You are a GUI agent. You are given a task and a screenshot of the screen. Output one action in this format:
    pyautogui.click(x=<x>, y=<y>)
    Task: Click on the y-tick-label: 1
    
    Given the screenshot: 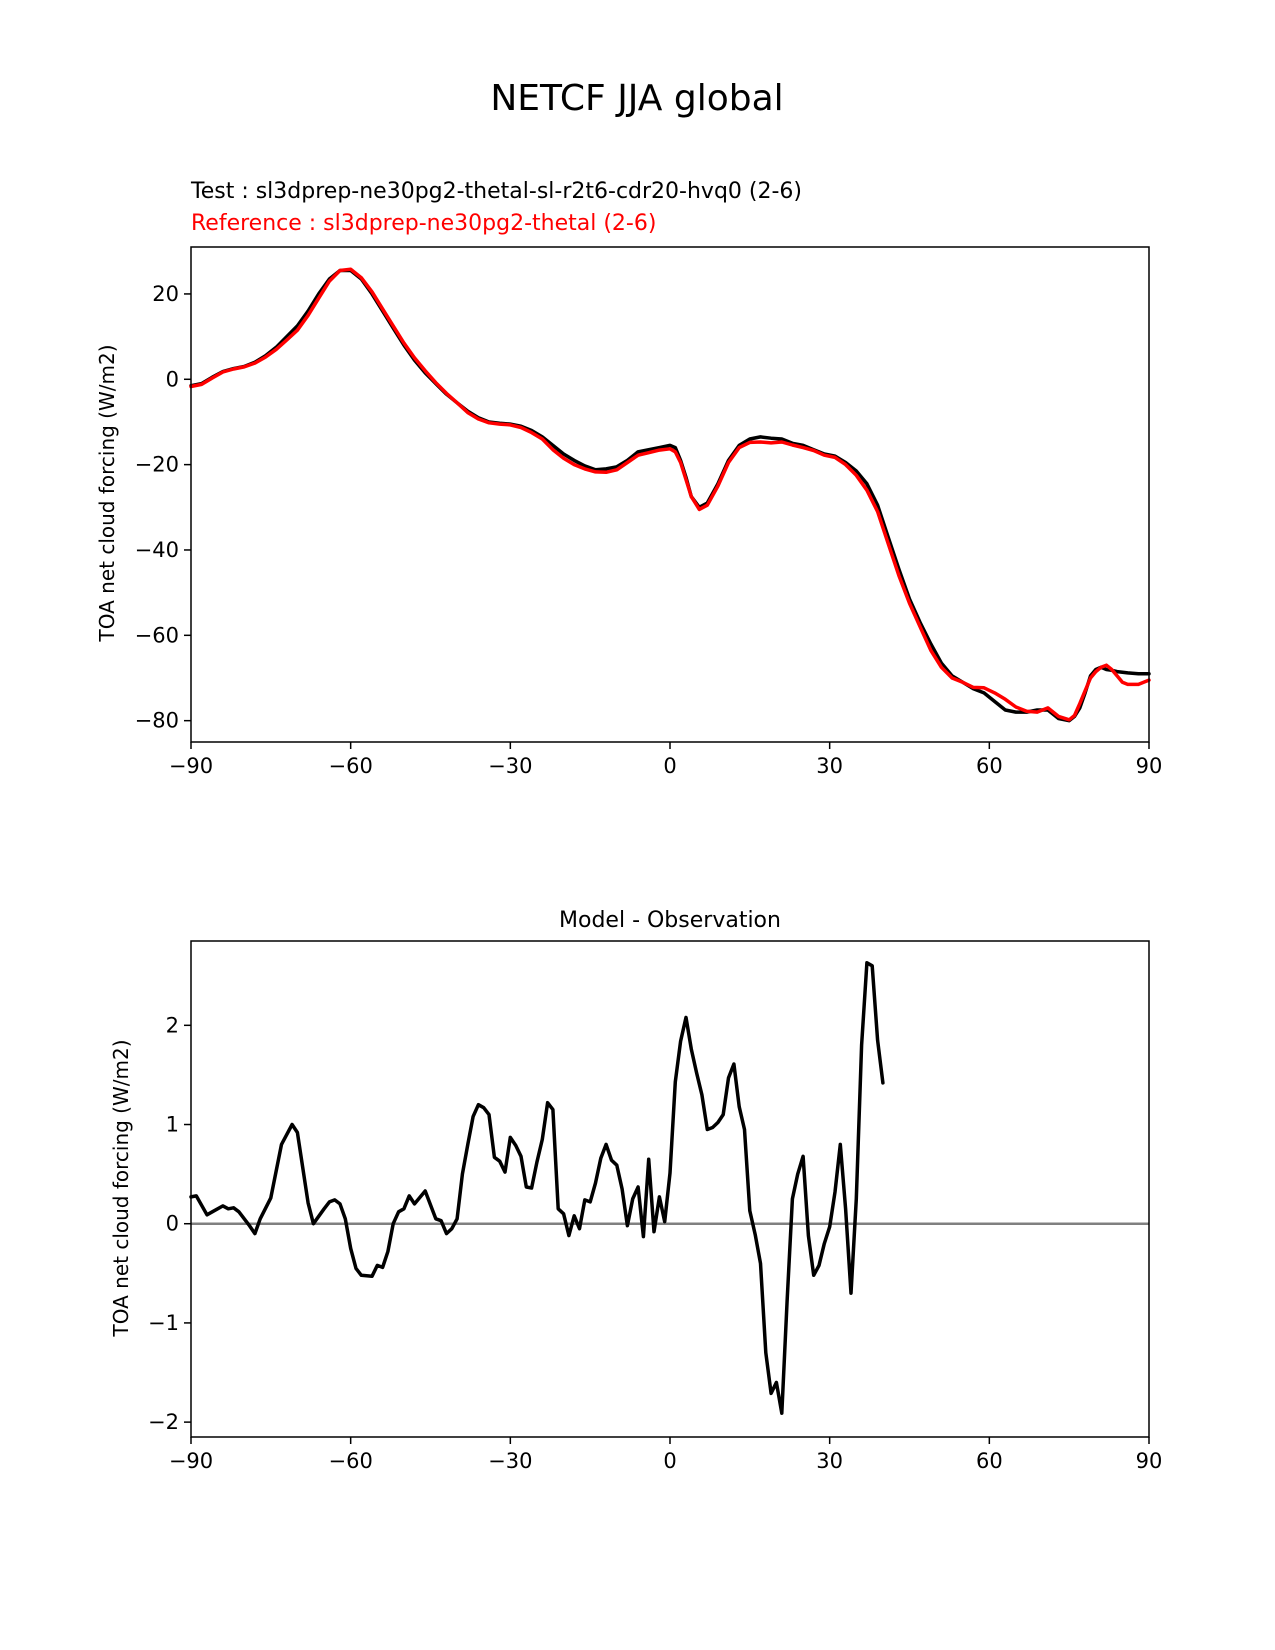 What is the action you would take?
    pyautogui.click(x=172, y=1125)
    